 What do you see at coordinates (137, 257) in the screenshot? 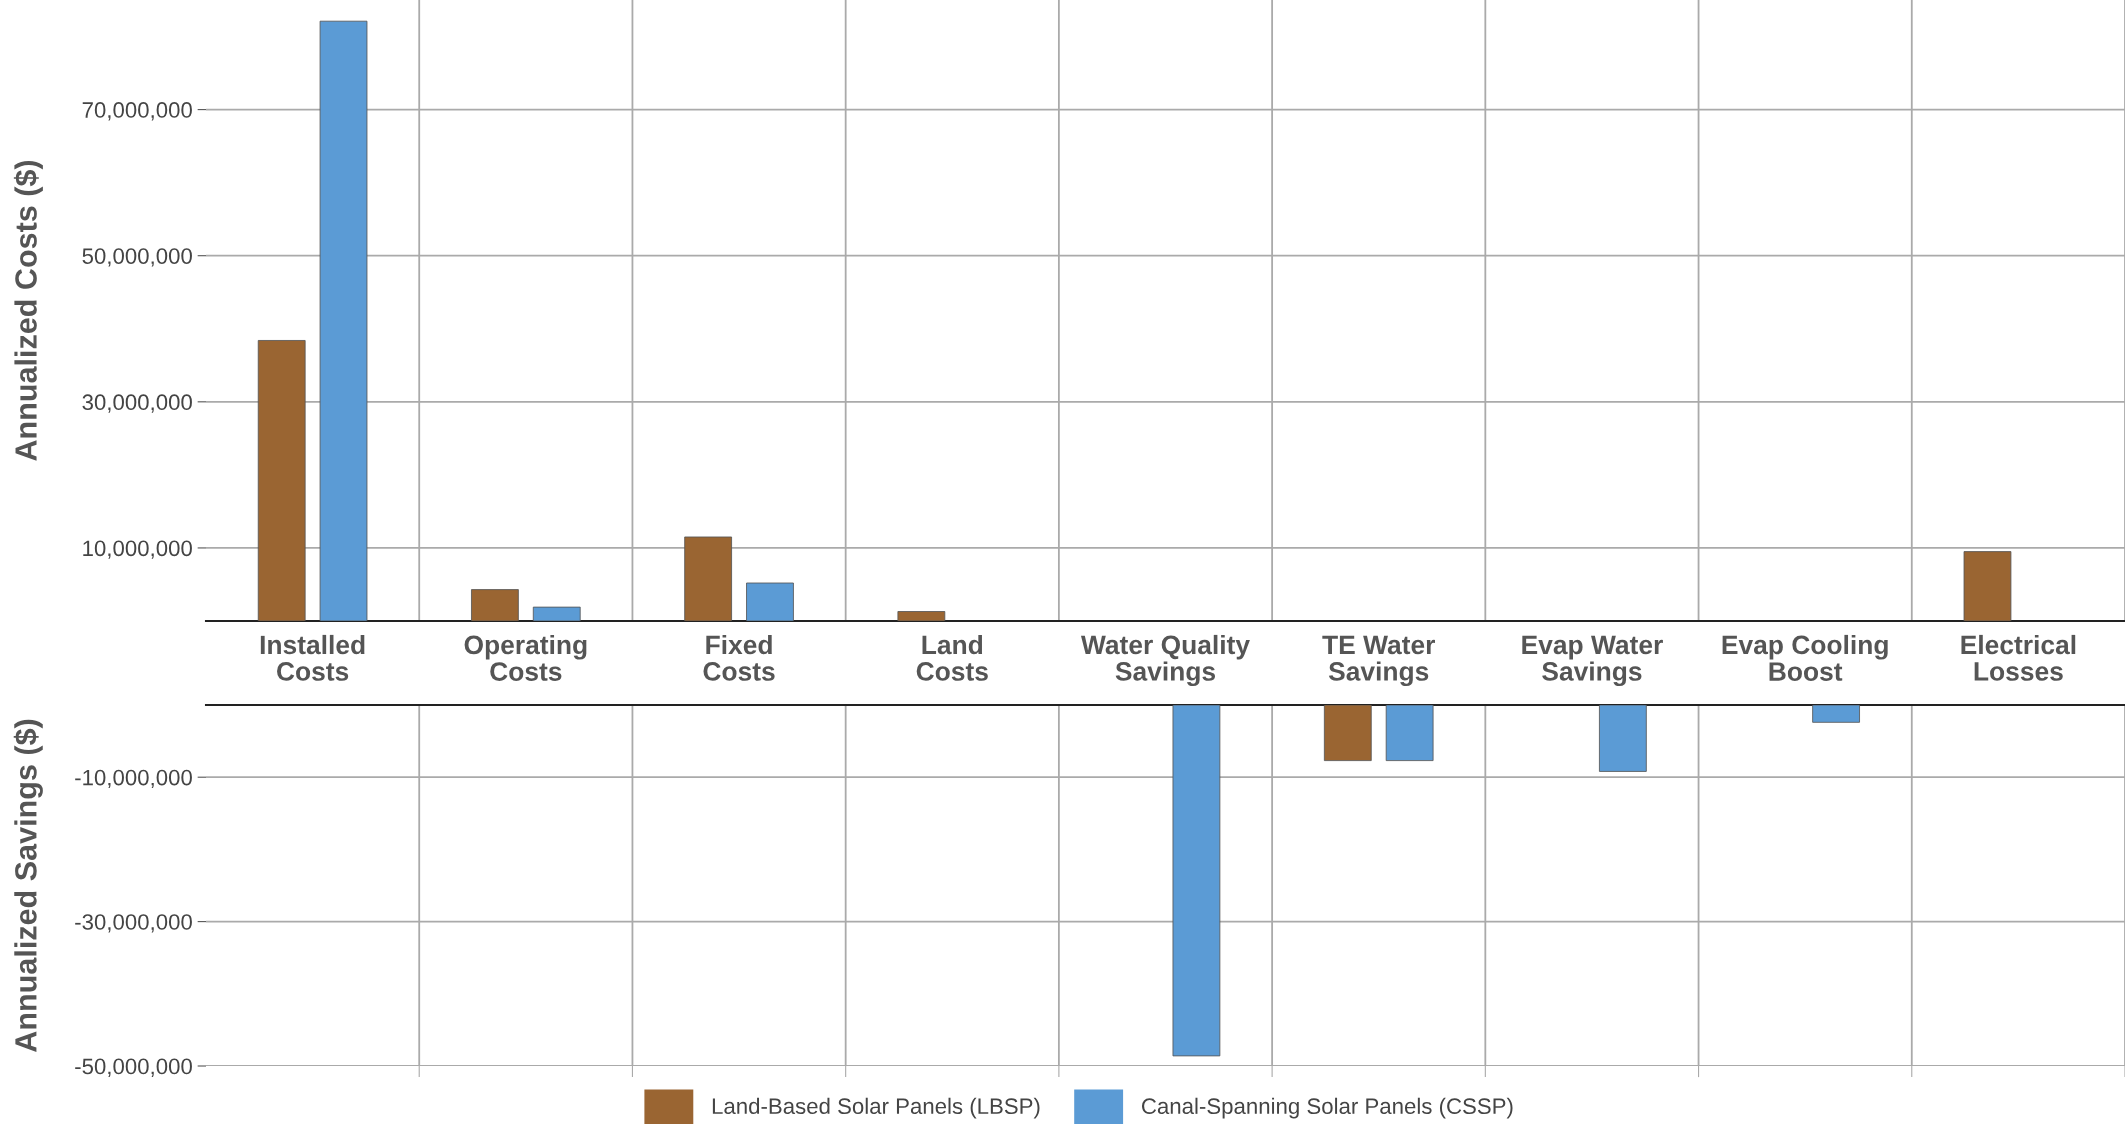
I see `y-tick-label: 50,000,000` at bounding box center [137, 257].